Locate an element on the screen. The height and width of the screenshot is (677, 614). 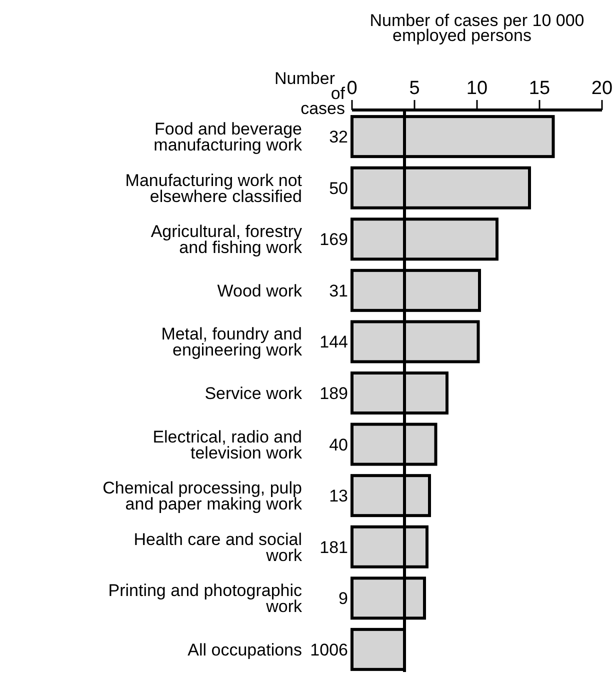
y-tick-label: Electrical, radio and television work is located at coordinates (227, 444).